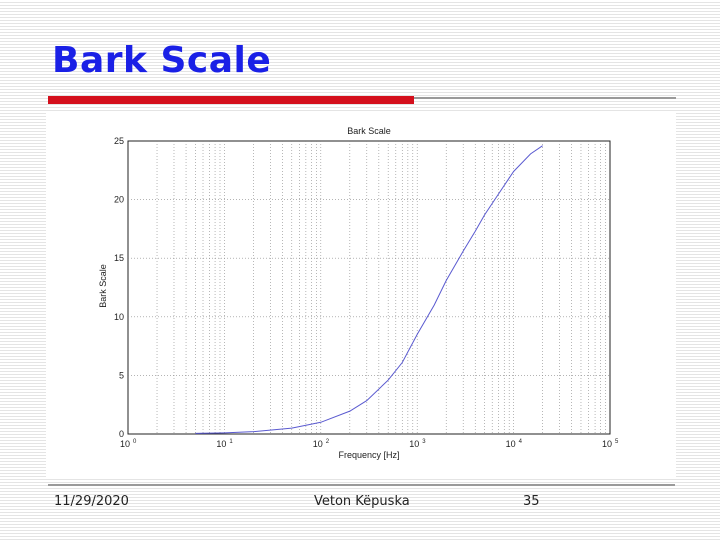  What do you see at coordinates (121, 375) in the screenshot?
I see `y-tick-label: 5` at bounding box center [121, 375].